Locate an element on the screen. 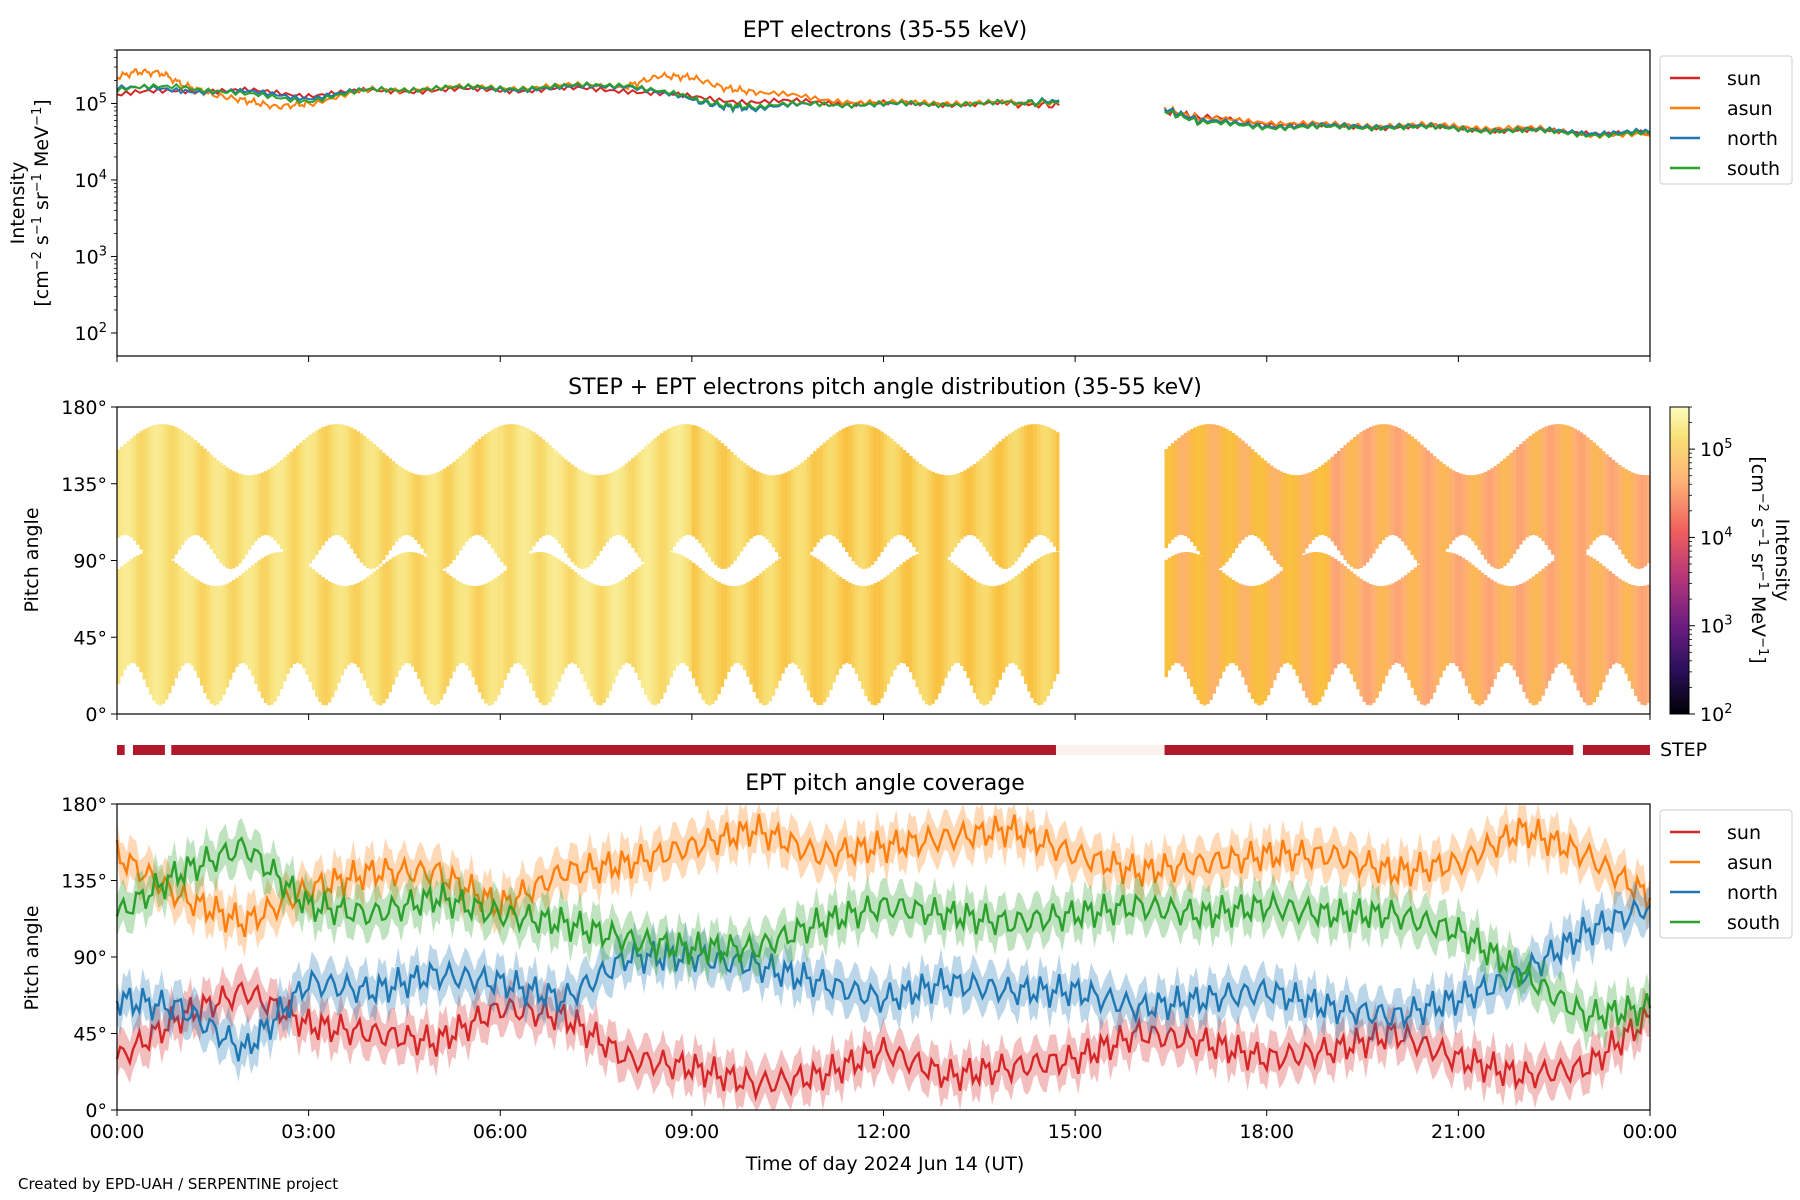  panel3-ylabel: Pitch angle is located at coordinates (32, 957).